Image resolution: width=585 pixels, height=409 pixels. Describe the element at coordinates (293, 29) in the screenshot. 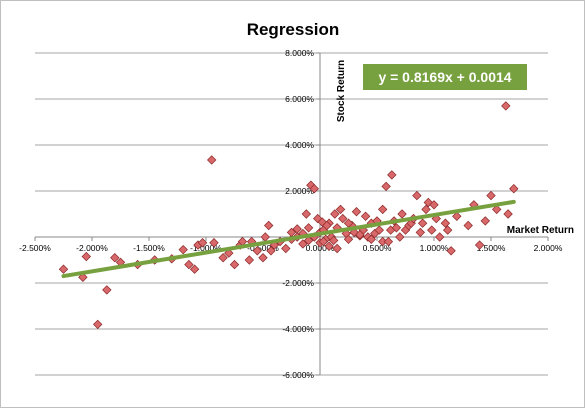

I see `chart-title: Regression` at that location.